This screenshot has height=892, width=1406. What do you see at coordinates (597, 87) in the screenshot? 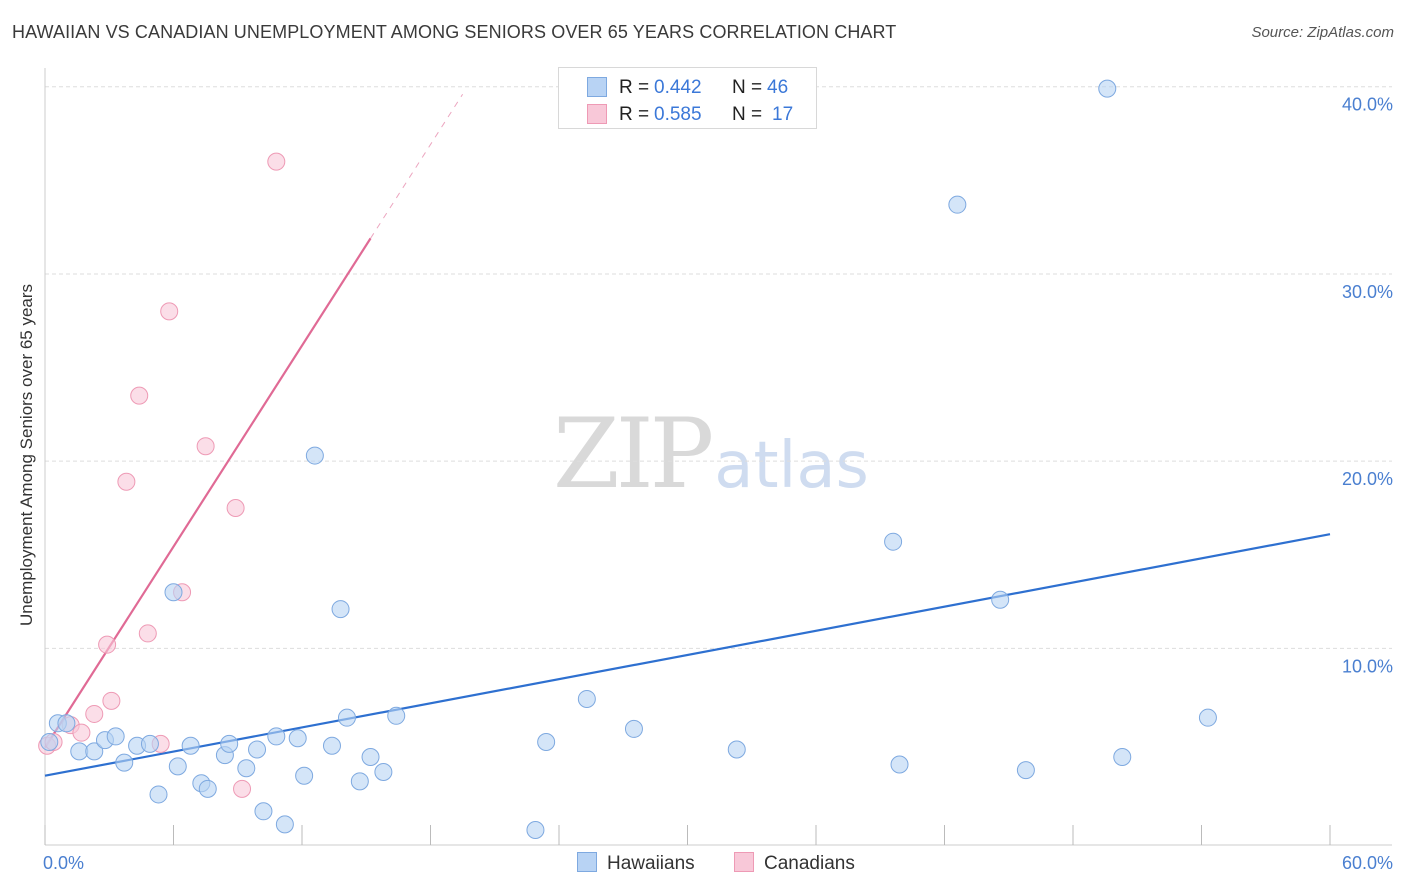
I see `legend-swatch-hawaiians` at bounding box center [597, 87].